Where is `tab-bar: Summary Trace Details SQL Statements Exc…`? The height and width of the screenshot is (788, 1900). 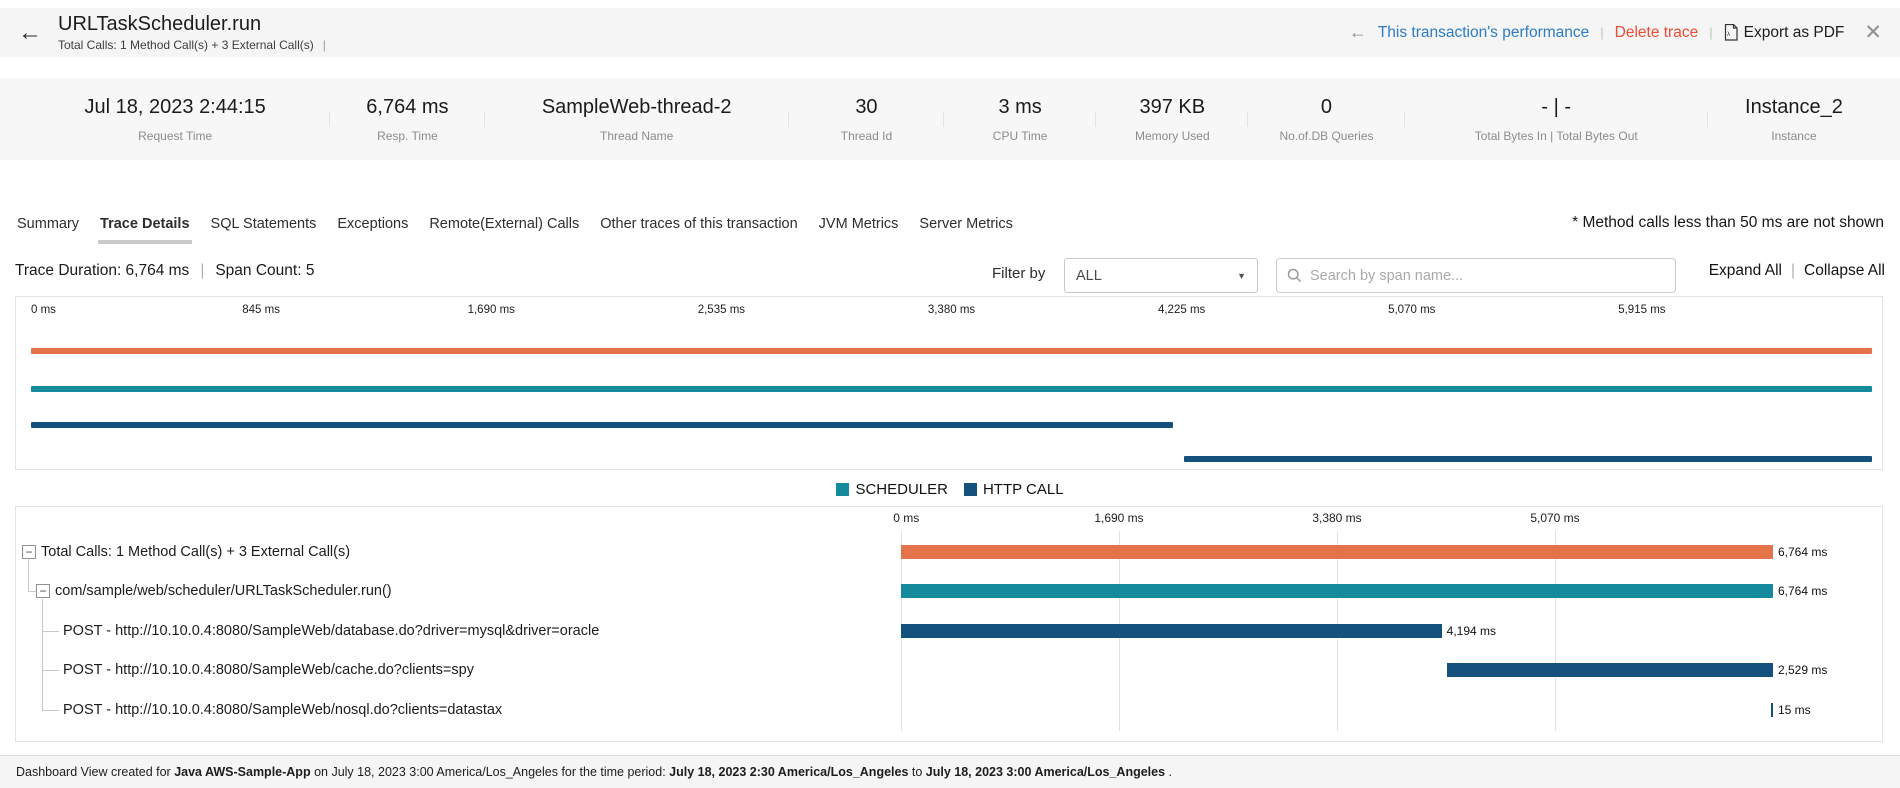 tab-bar: Summary Trace Details SQL Statements Exc… is located at coordinates (950, 226).